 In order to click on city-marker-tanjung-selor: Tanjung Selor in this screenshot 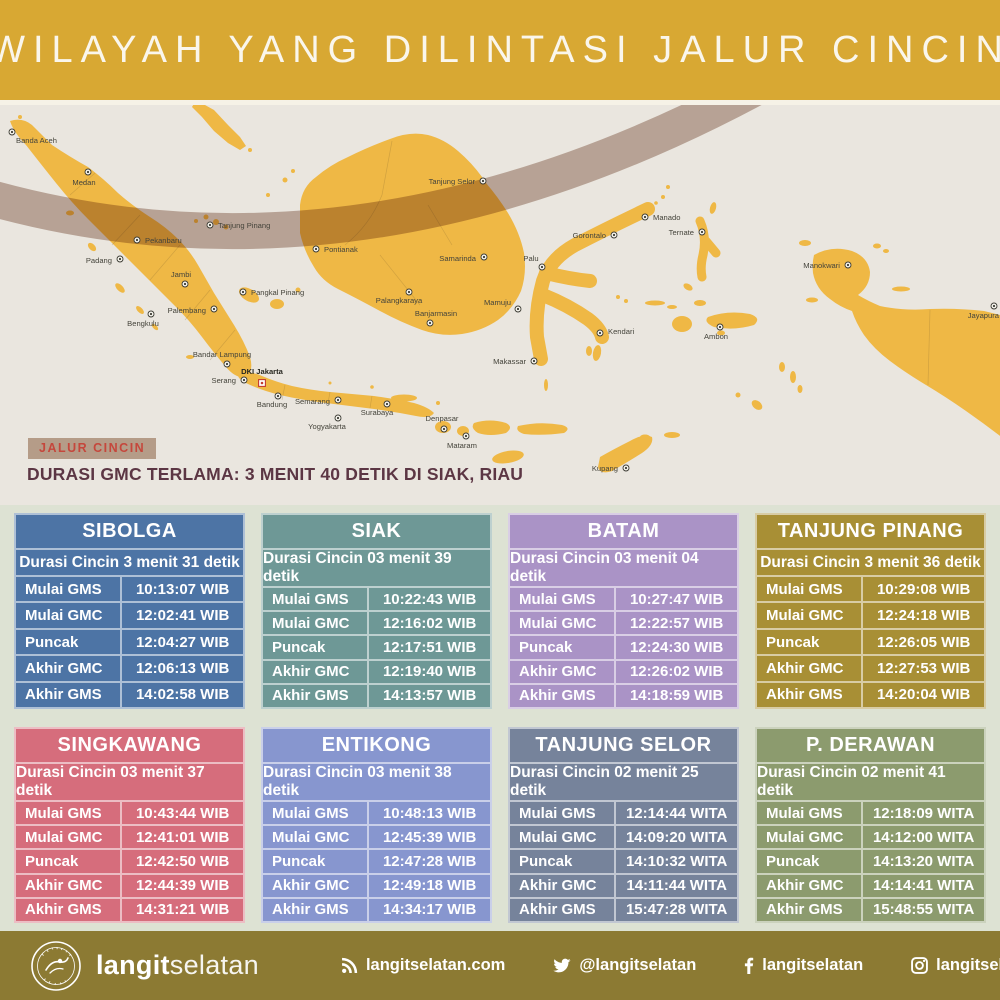, I will do `click(458, 181)`.